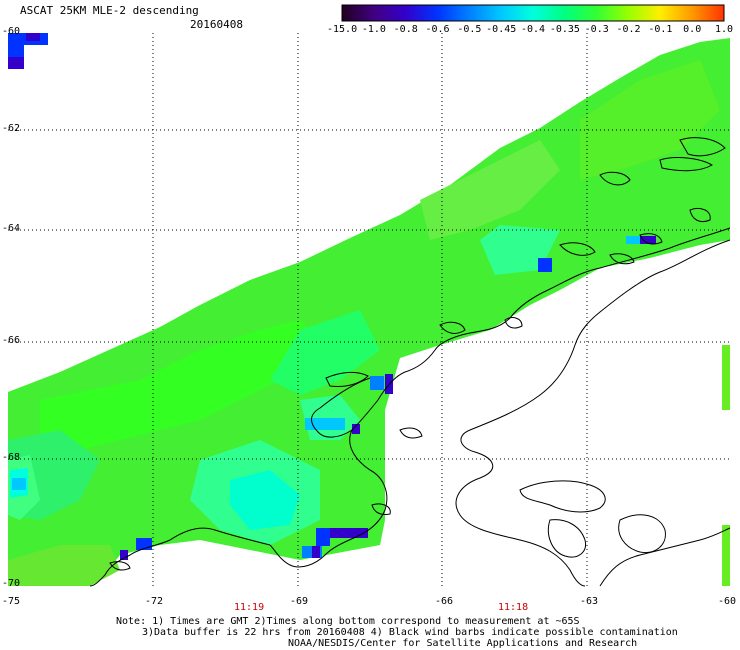 Image resolution: width=740 pixels, height=650 pixels. Describe the element at coordinates (405, 29) in the screenshot. I see `colorbar-tick-label: -0.8` at that location.